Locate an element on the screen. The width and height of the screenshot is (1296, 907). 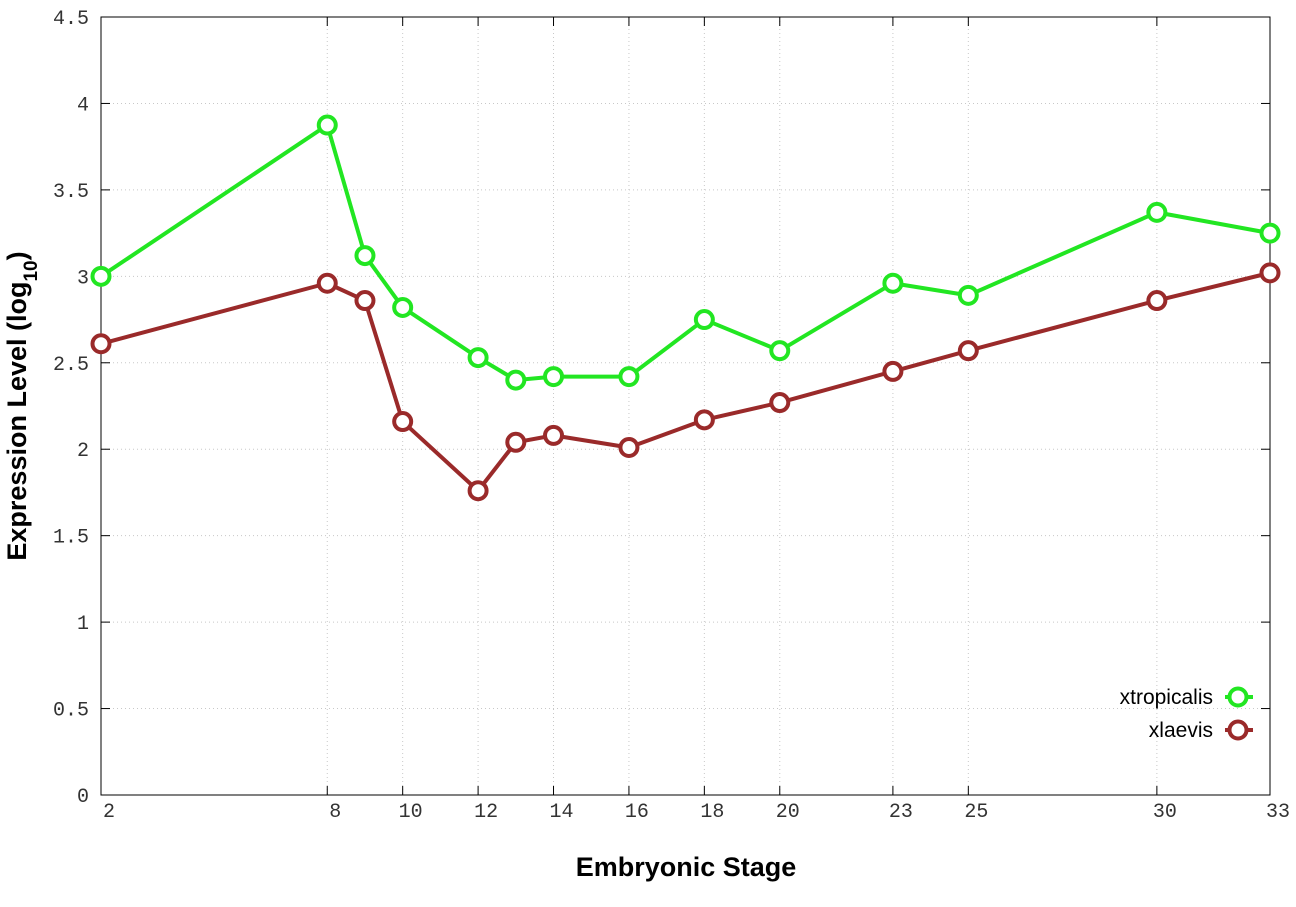
x-tick-label: 25 is located at coordinates (976, 812).